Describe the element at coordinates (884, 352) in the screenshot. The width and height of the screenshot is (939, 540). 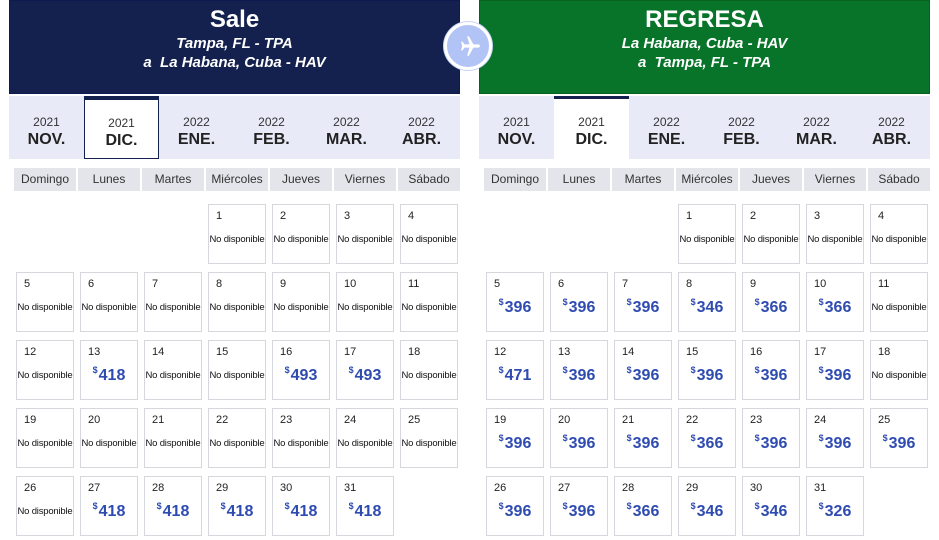
I see `day-number: 18` at that location.